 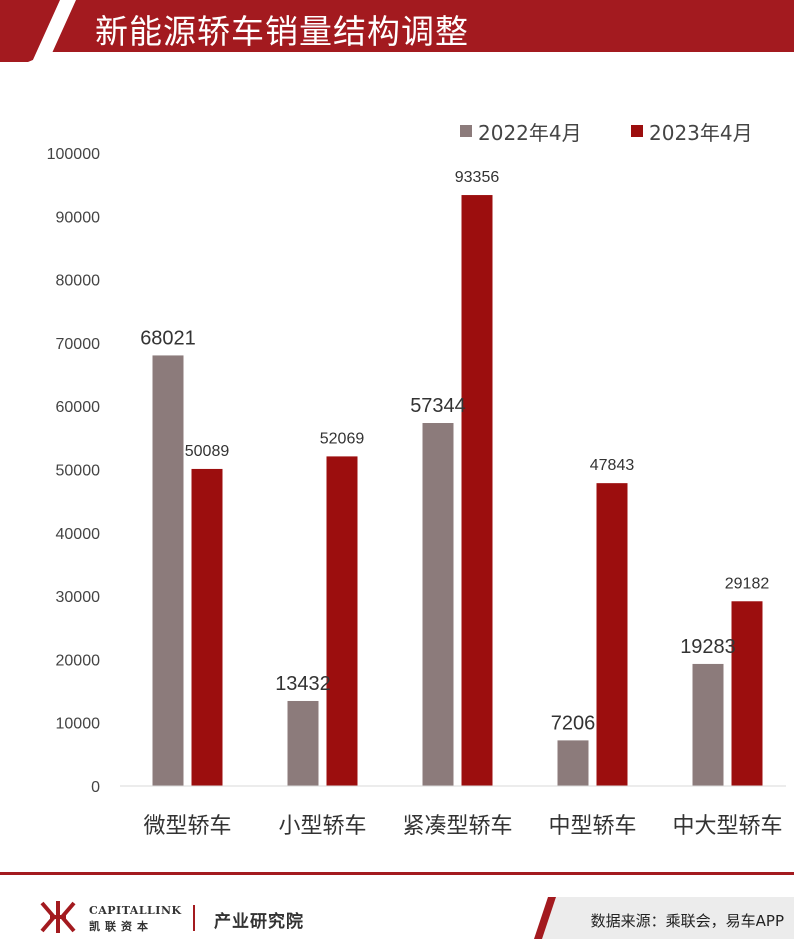 What do you see at coordinates (168, 338) in the screenshot?
I see `data-label-0-0: 68021` at bounding box center [168, 338].